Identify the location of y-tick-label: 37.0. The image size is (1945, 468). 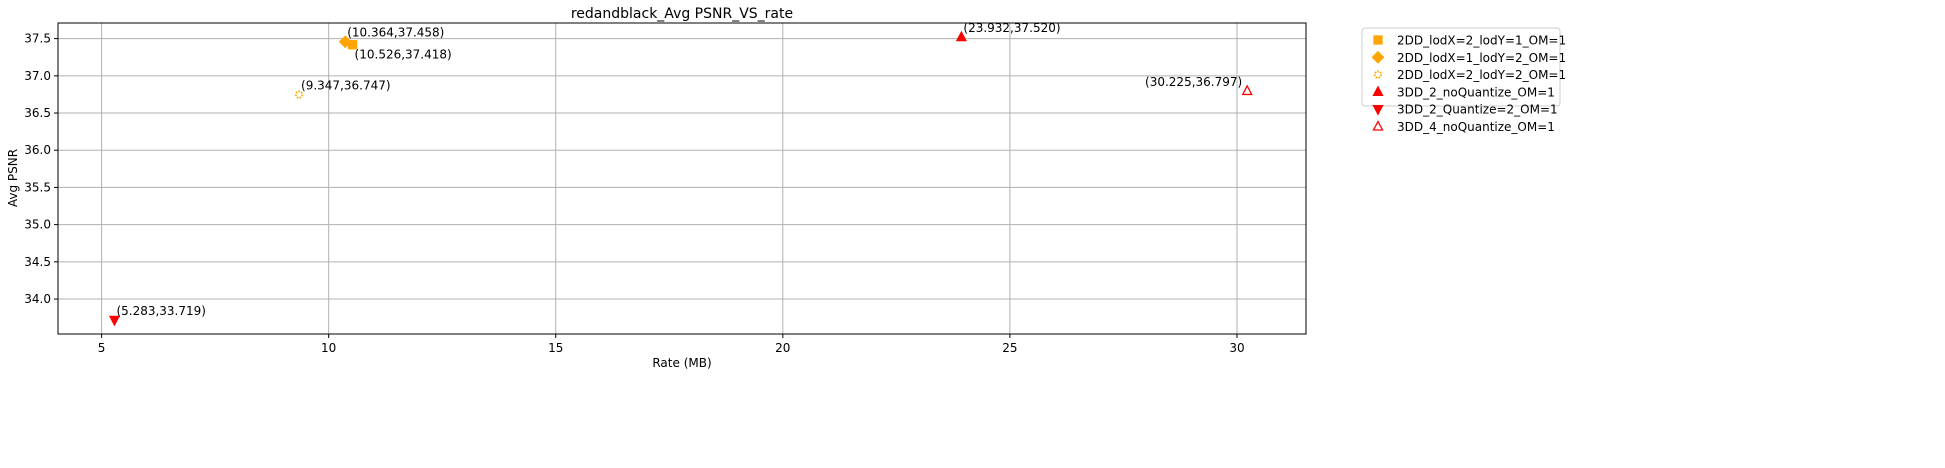
(37, 76).